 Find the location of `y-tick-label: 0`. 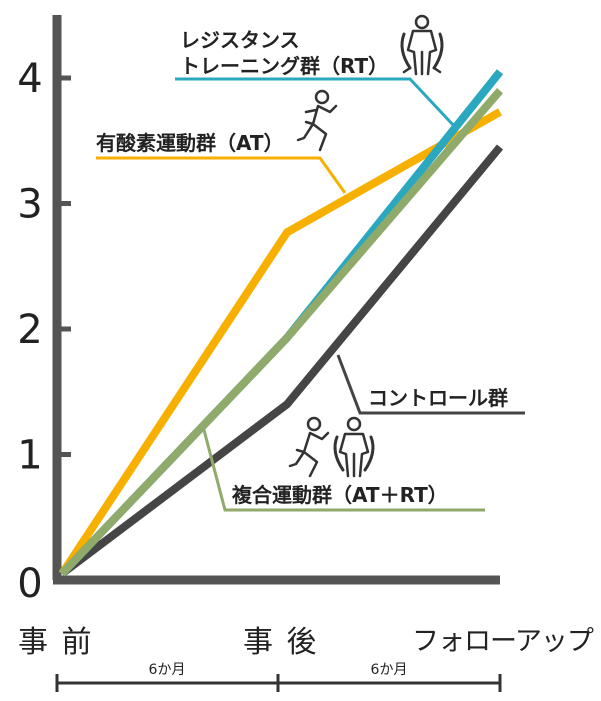

y-tick-label: 0 is located at coordinates (29, 584).